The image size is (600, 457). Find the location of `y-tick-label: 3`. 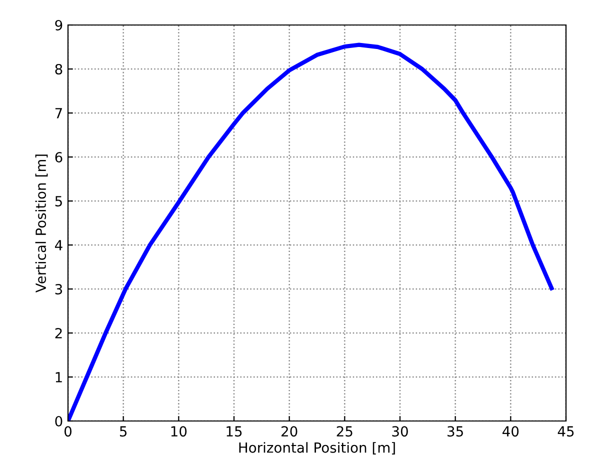

y-tick-label: 3 is located at coordinates (58, 289).